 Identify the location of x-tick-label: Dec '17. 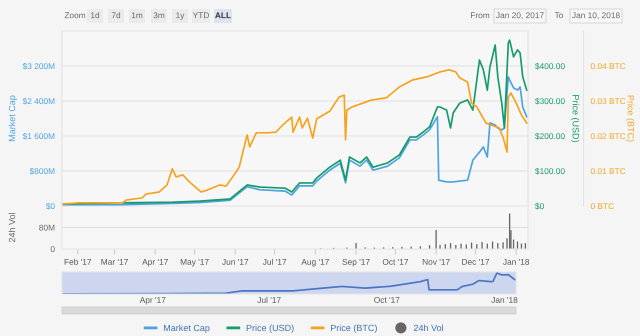
(476, 262).